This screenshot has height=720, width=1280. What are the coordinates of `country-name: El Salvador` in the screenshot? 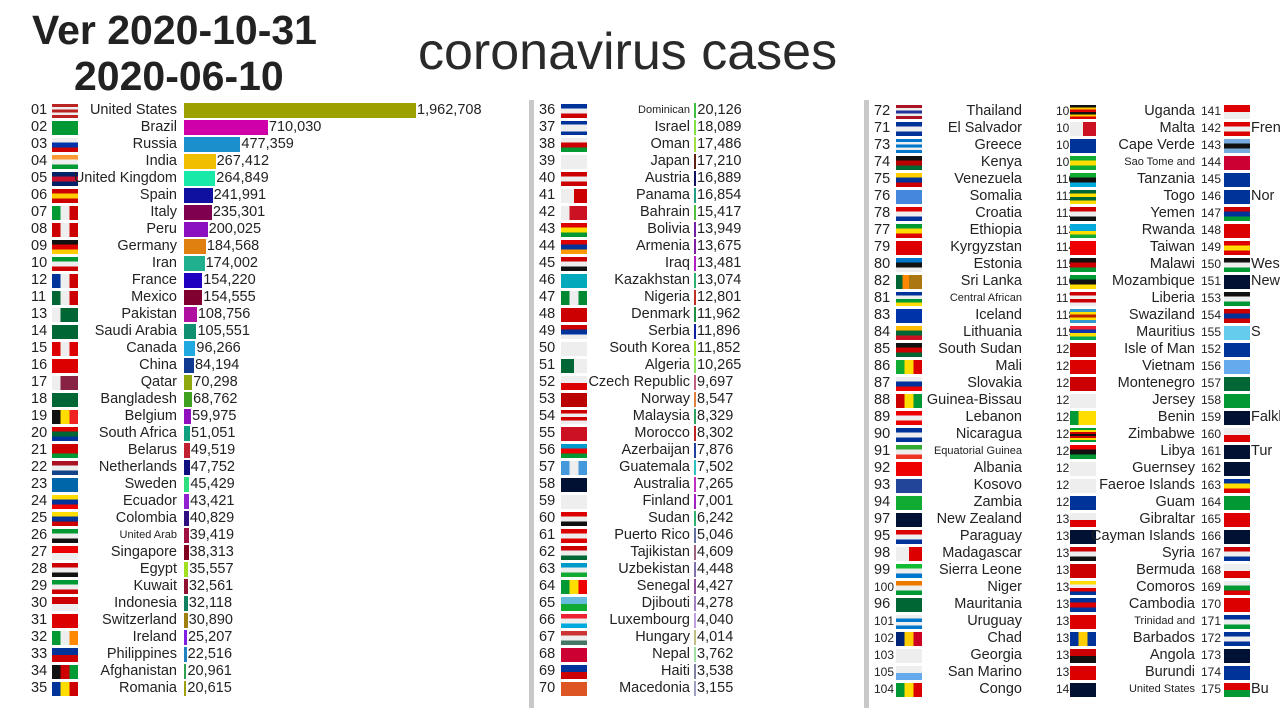 It's located at (984, 127).